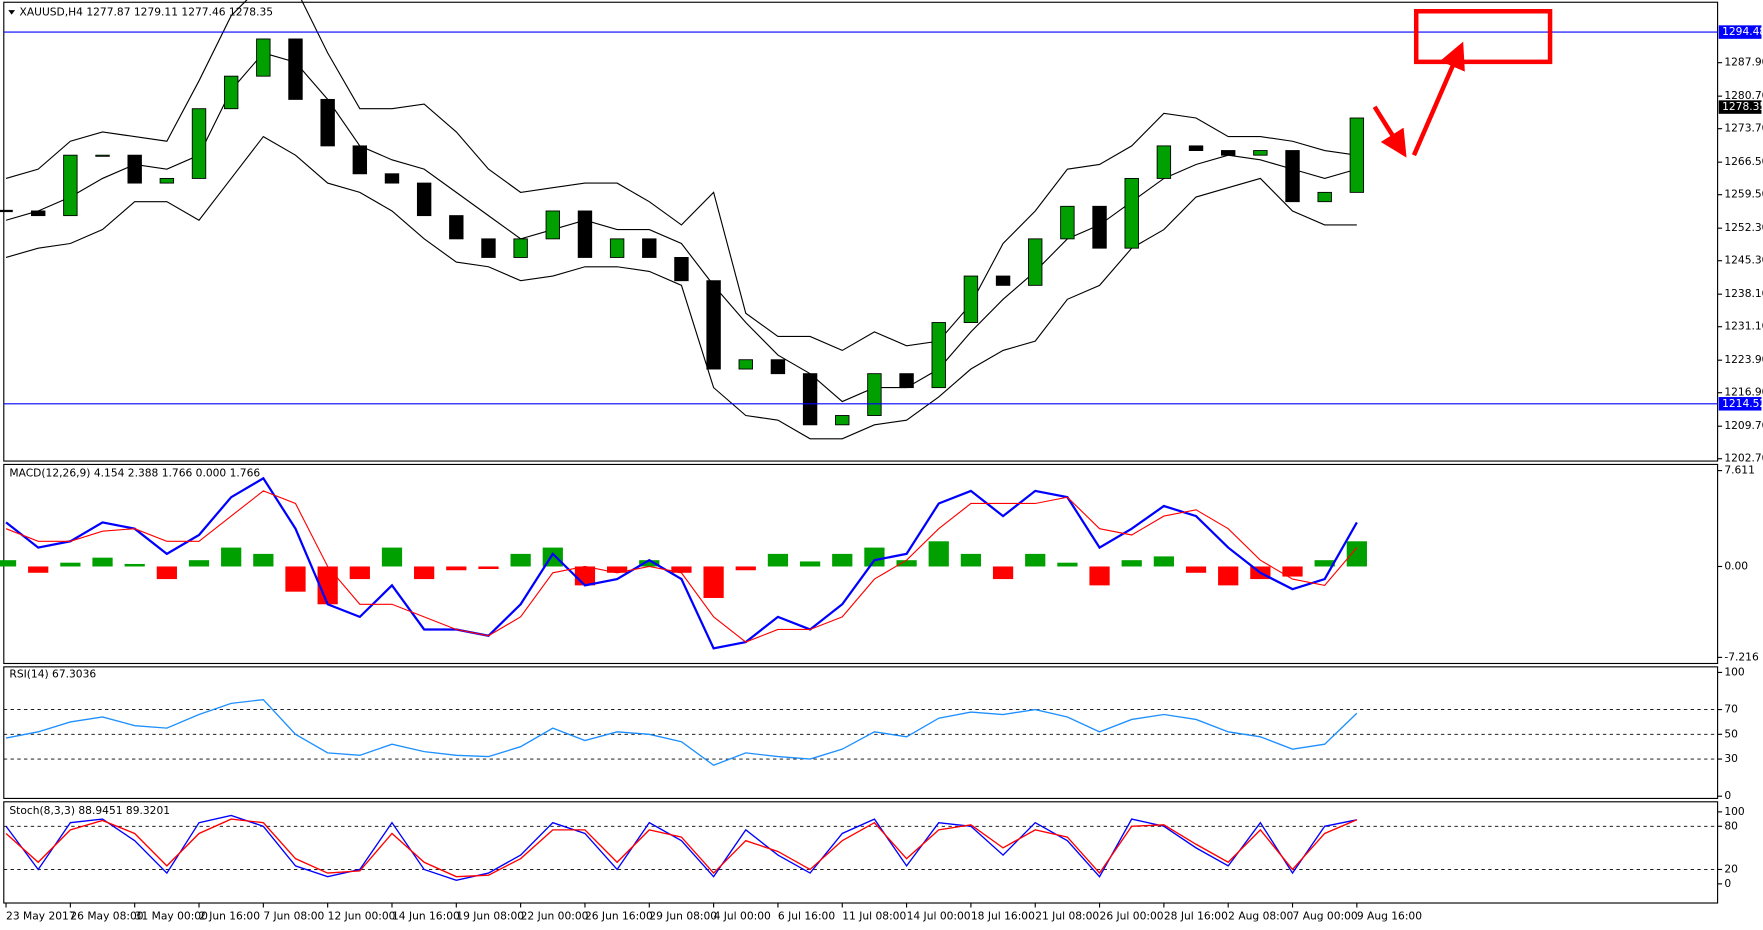  I want to click on y-tick-label: 1223.90, so click(1743, 359).